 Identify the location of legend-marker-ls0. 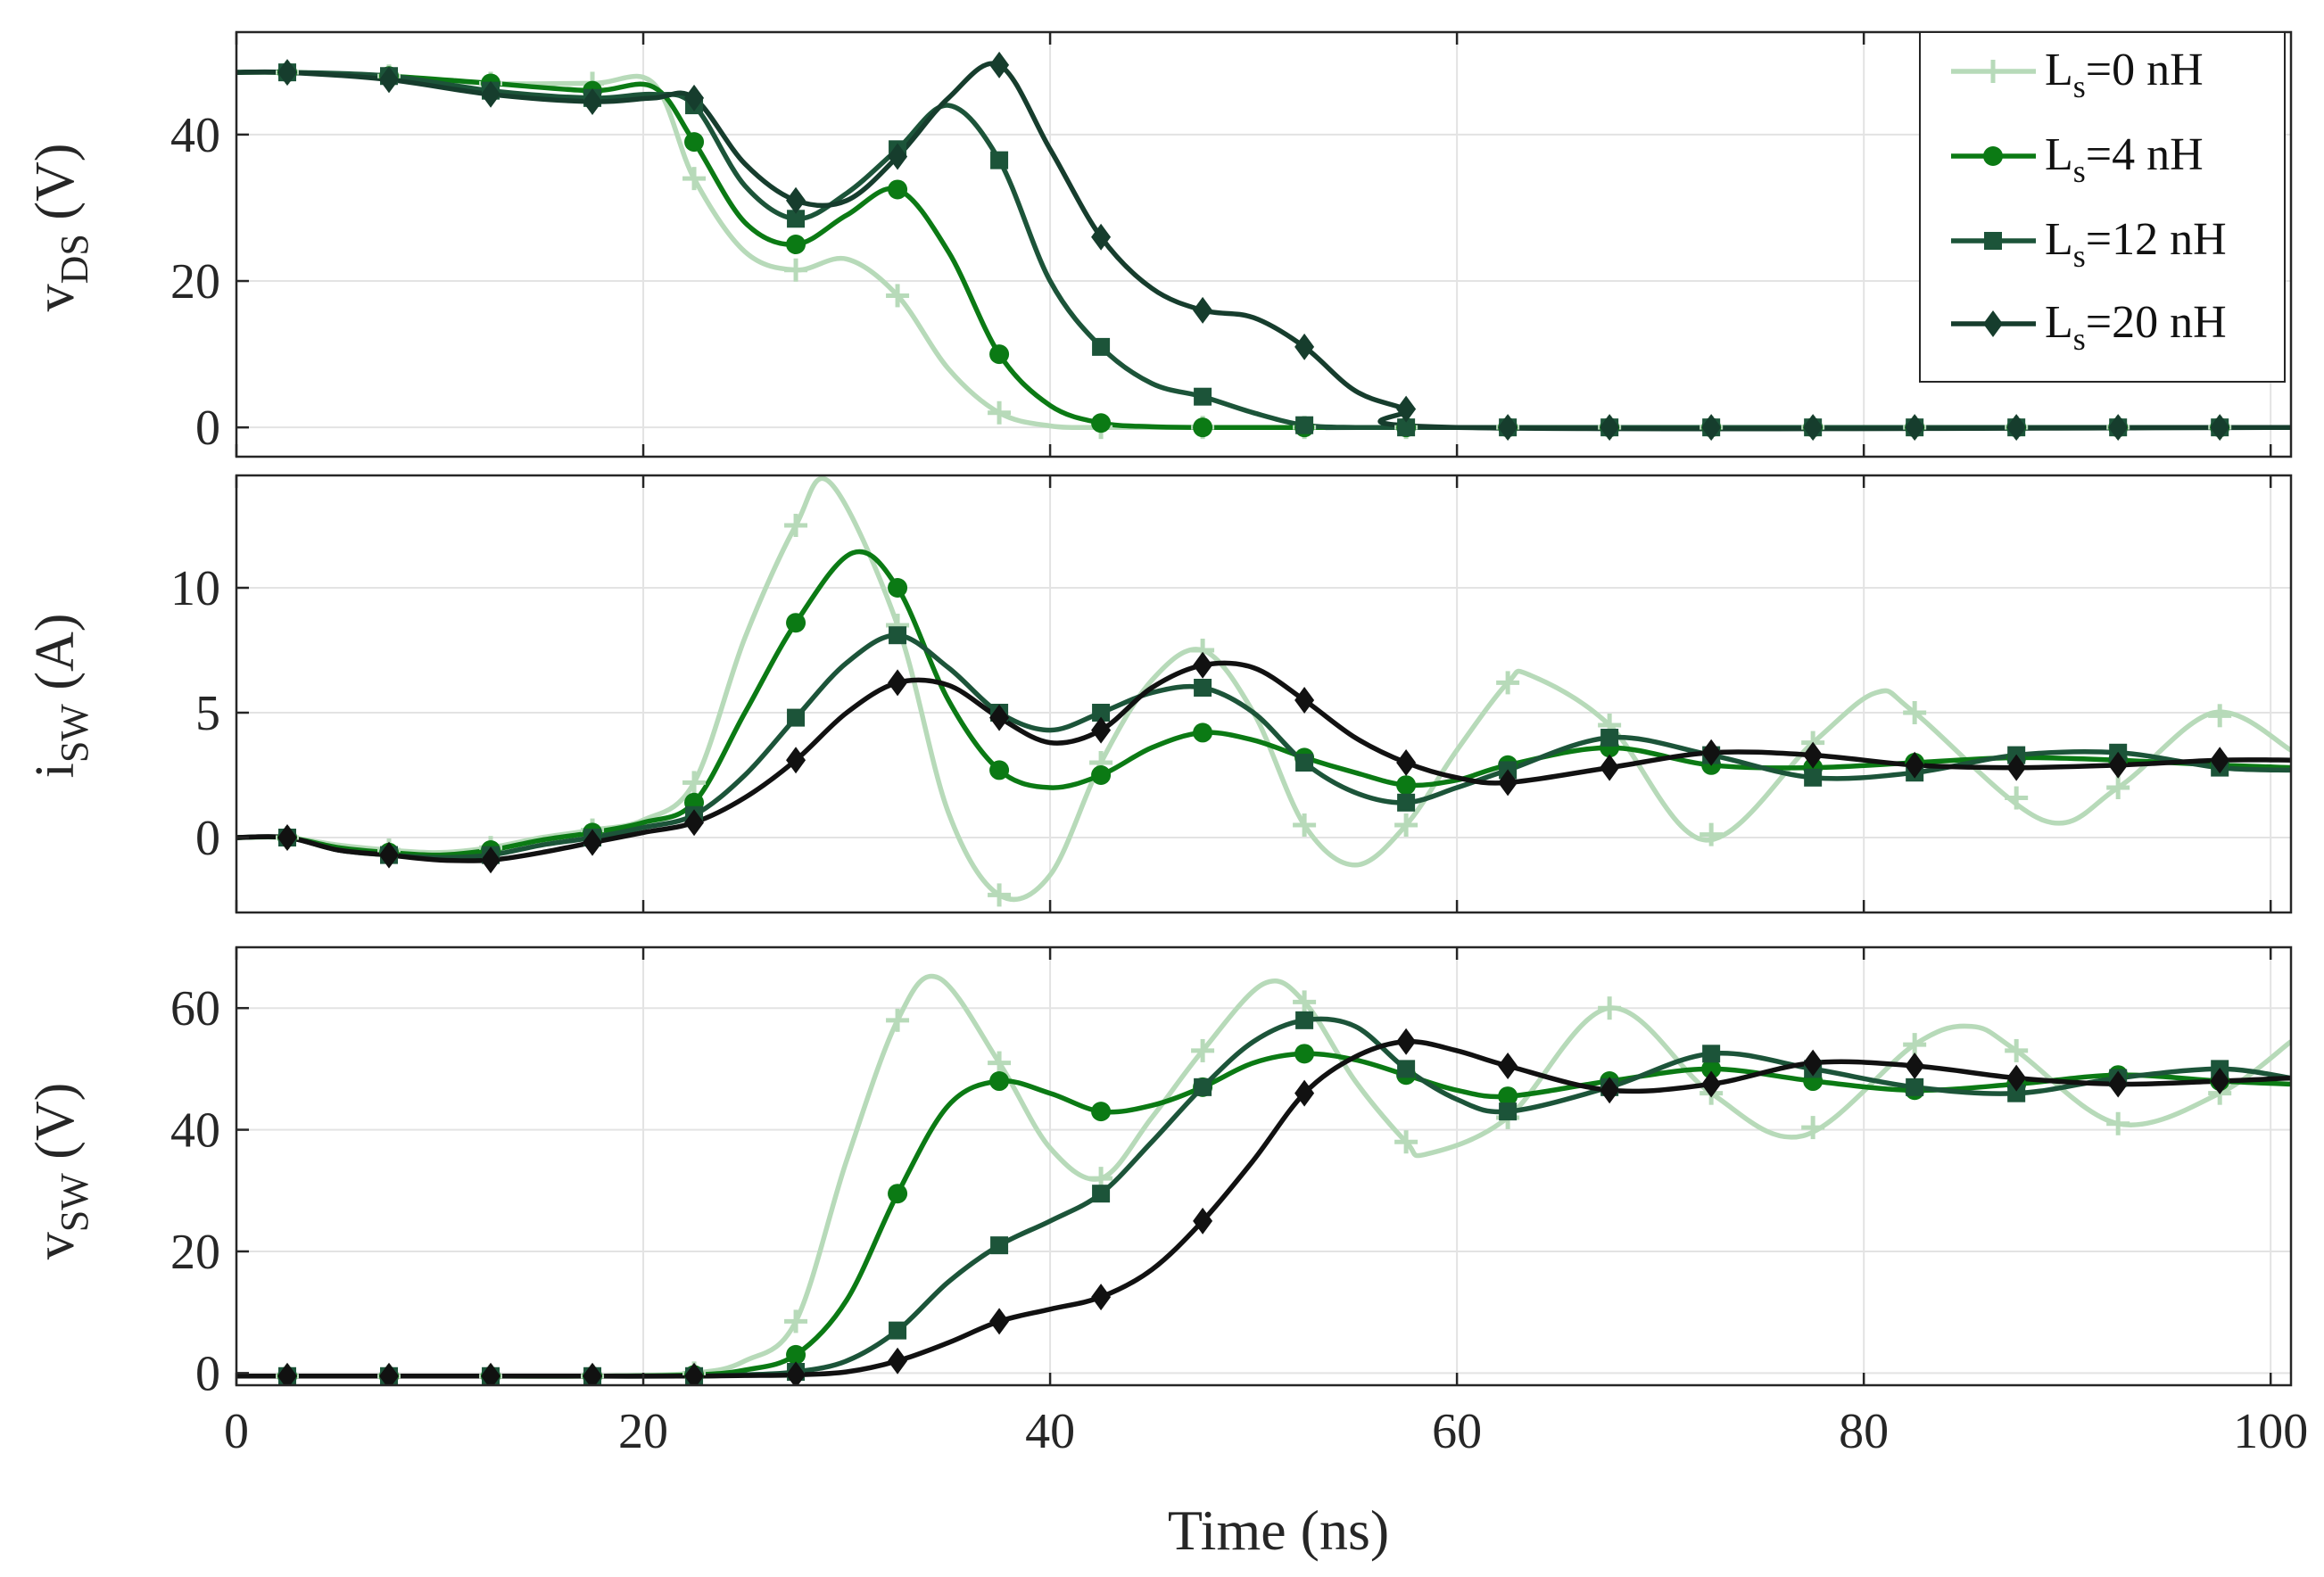
(1993, 72).